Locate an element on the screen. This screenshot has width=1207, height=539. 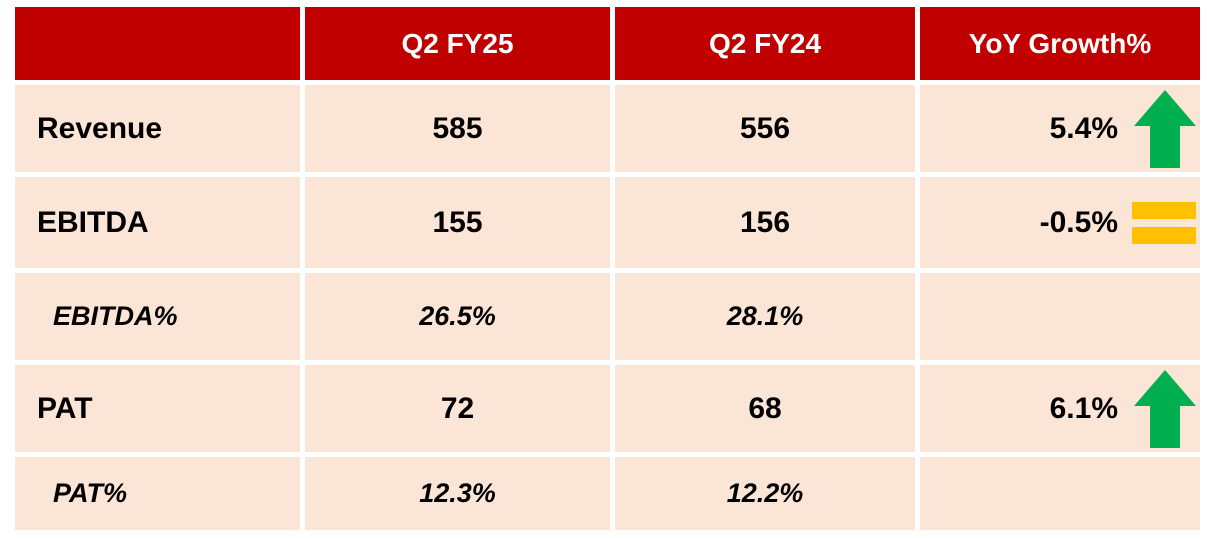
row-label: EBITDA is located at coordinates (157, 222).